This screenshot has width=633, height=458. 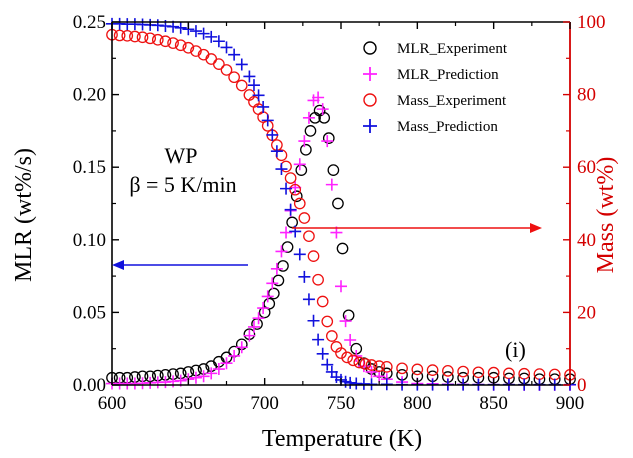 I want to click on legend-label: Mass_Prediction, so click(x=447, y=127).